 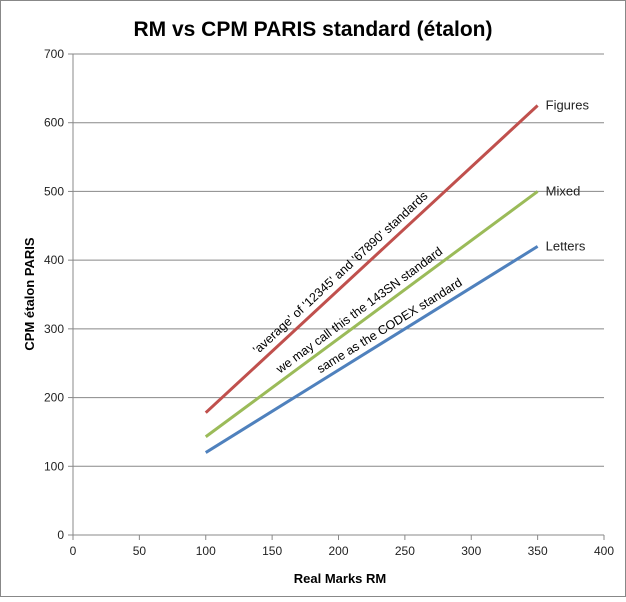 What do you see at coordinates (340, 578) in the screenshot?
I see `x-axis-label: Real Marks RM` at bounding box center [340, 578].